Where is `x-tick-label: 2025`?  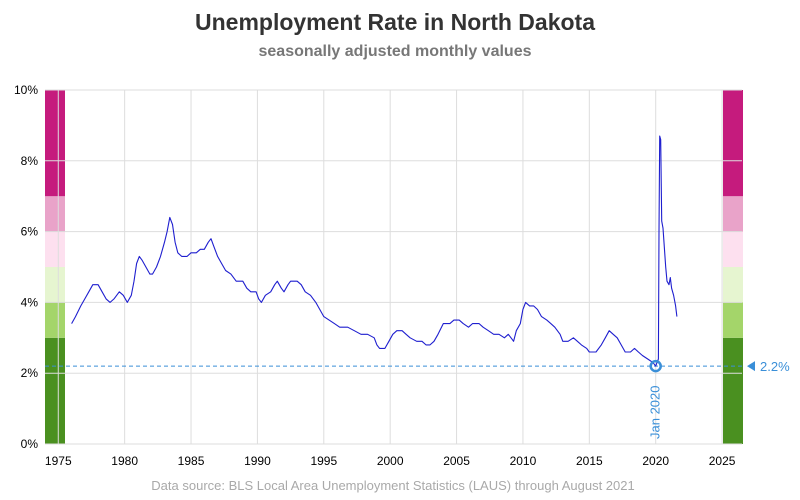
x-tick-label: 2025 is located at coordinates (722, 461).